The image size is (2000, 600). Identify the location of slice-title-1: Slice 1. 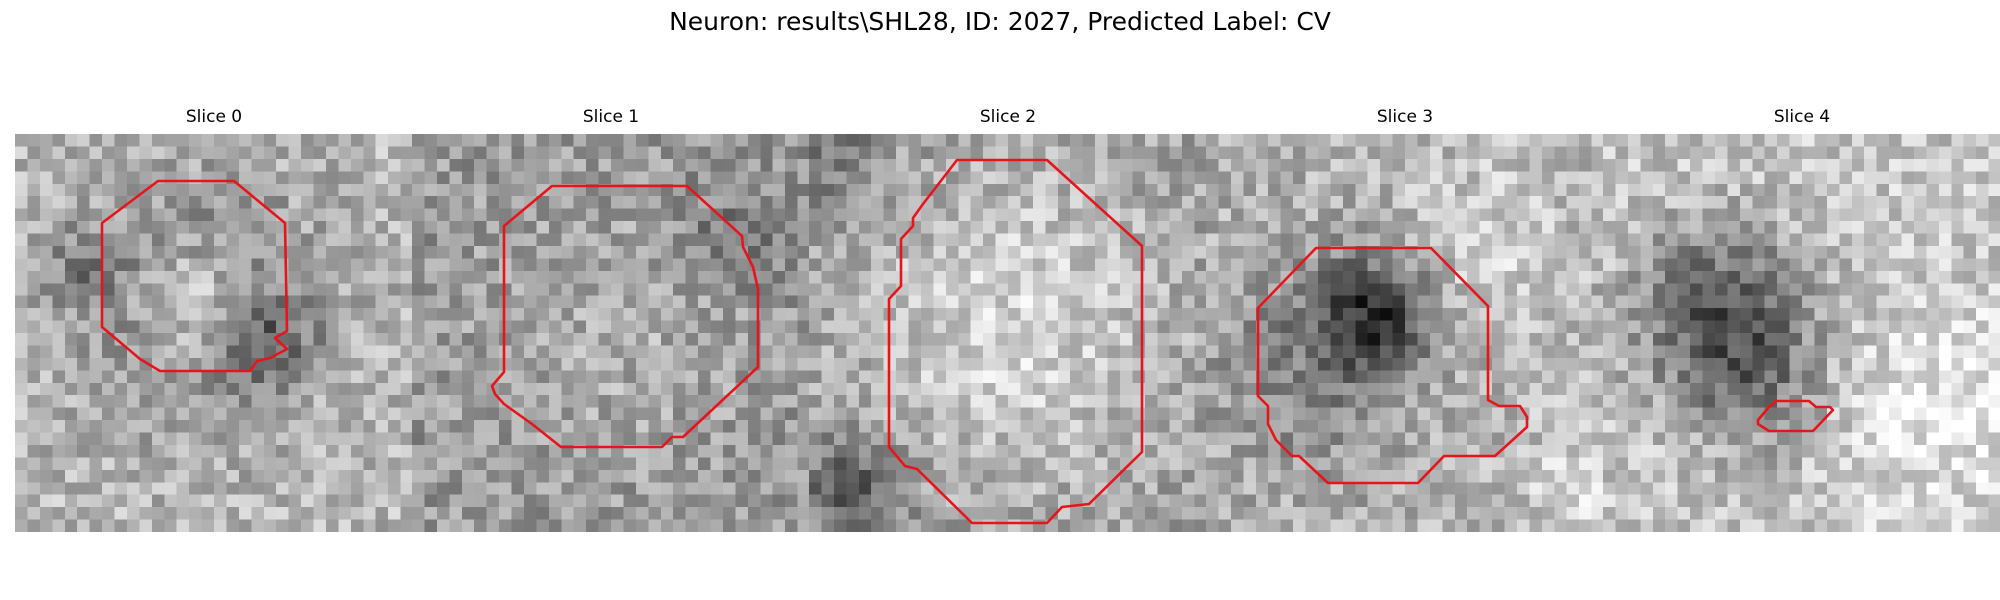
(611, 117).